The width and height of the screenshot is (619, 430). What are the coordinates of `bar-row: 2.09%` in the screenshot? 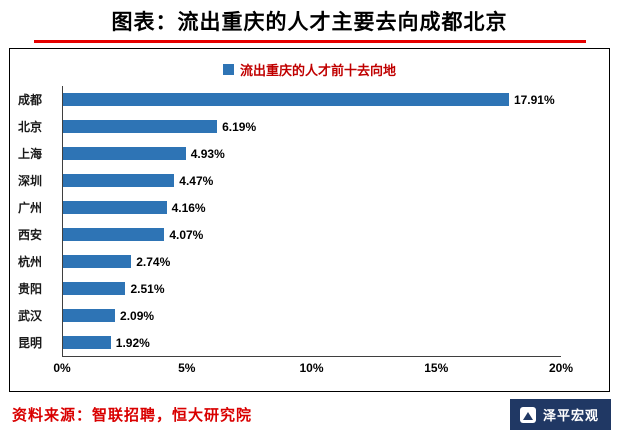 It's located at (312, 315).